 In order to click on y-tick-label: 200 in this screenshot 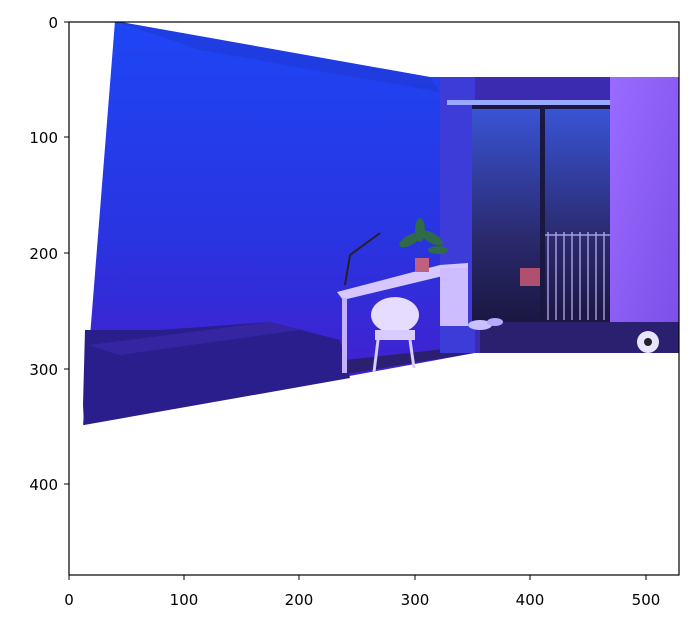, I will do `click(43, 254)`.